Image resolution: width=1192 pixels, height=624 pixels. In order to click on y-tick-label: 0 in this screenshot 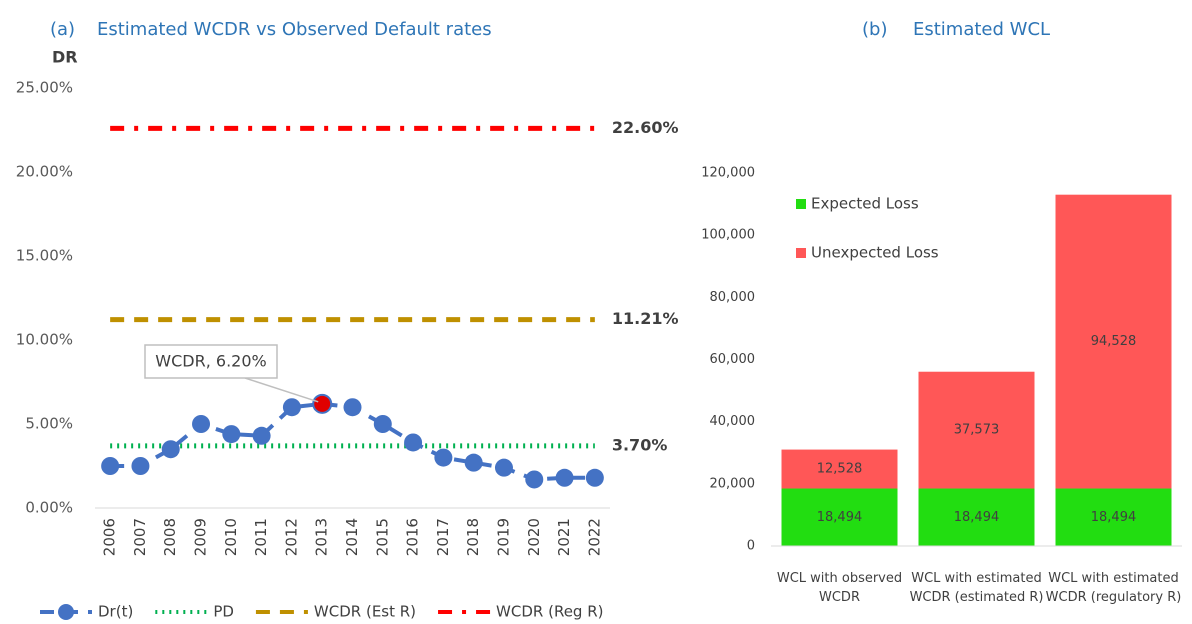, I will do `click(751, 546)`.